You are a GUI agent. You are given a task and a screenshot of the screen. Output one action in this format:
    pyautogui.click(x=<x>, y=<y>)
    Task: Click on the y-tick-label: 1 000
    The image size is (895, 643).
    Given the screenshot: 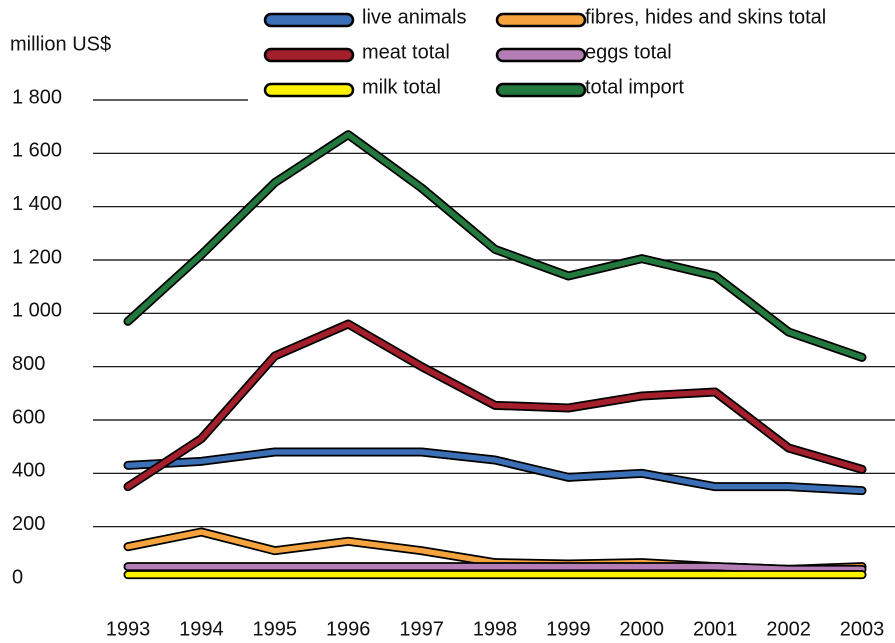 What is the action you would take?
    pyautogui.click(x=37, y=311)
    